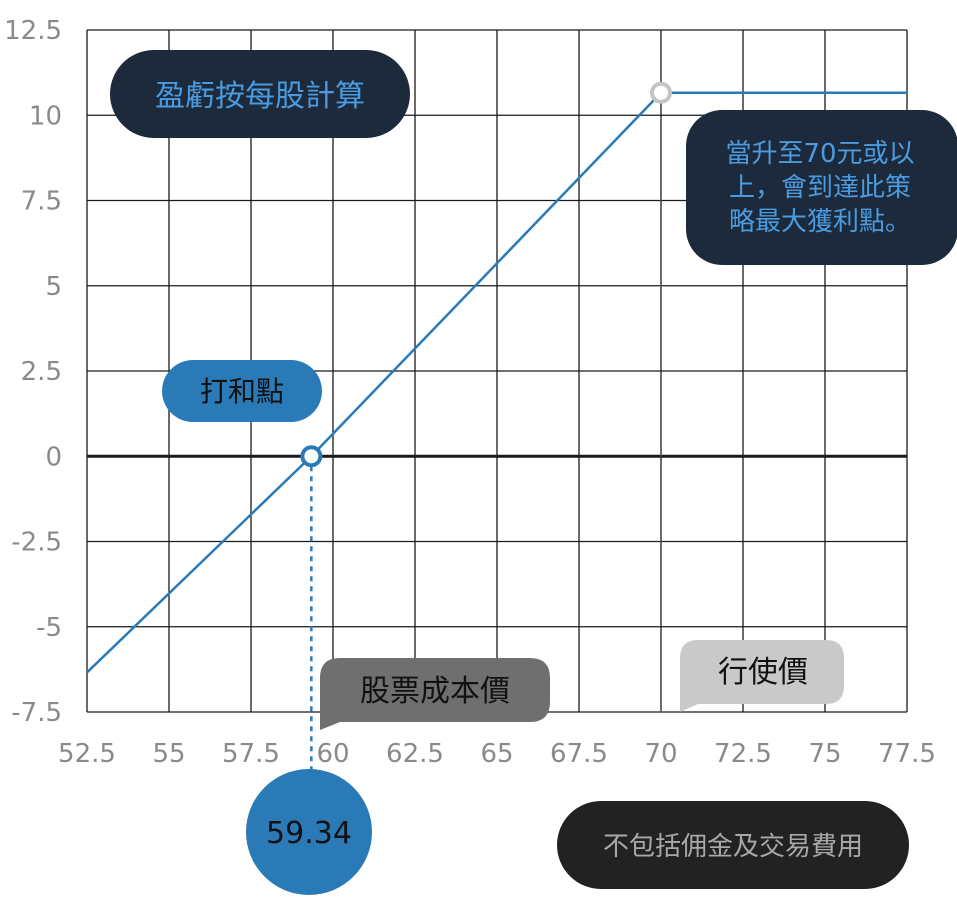 The image size is (957, 915). I want to click on y-tick-label: -5, so click(49, 628).